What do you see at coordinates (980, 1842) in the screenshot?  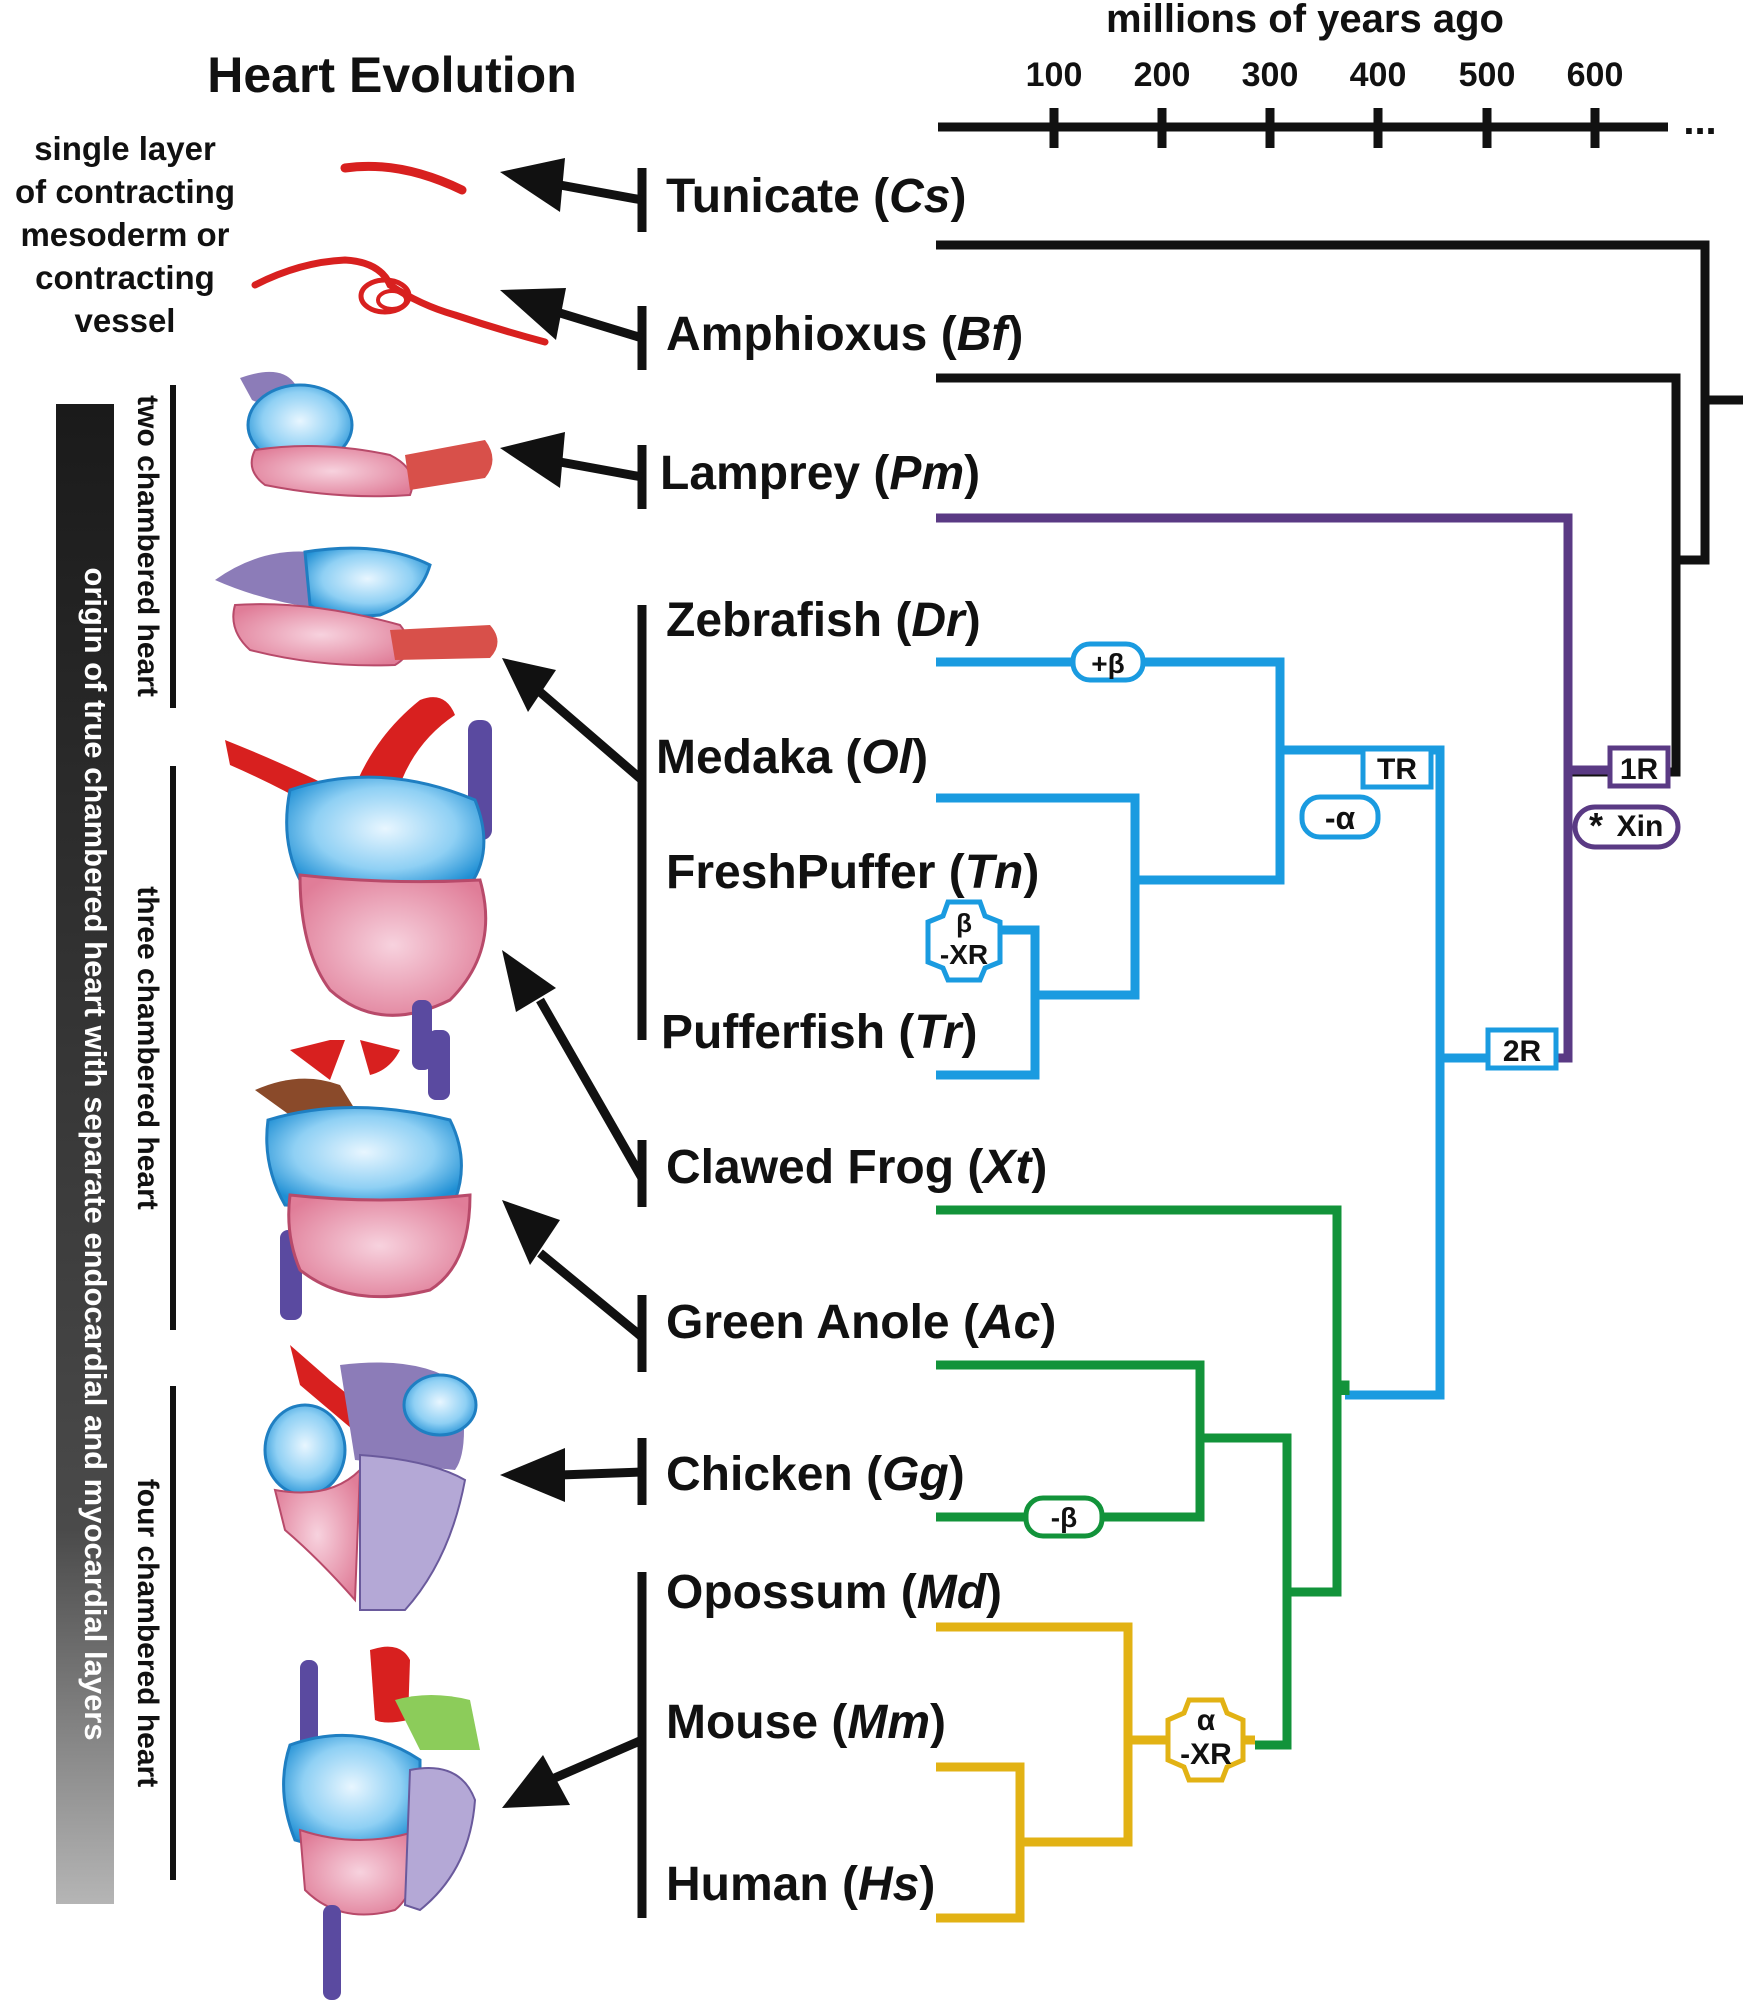 I see `mouse-human-branch` at bounding box center [980, 1842].